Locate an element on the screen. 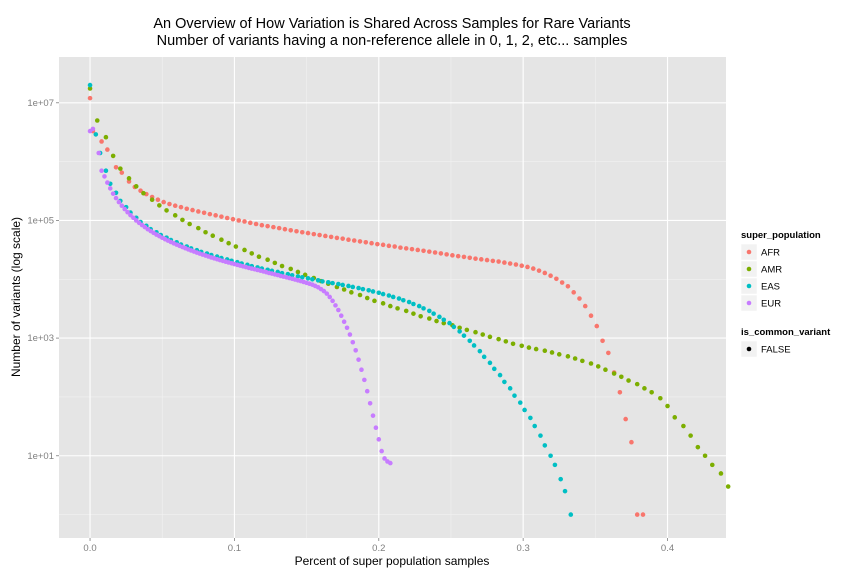  y-tick-label: 1e+03 is located at coordinates (40, 338).